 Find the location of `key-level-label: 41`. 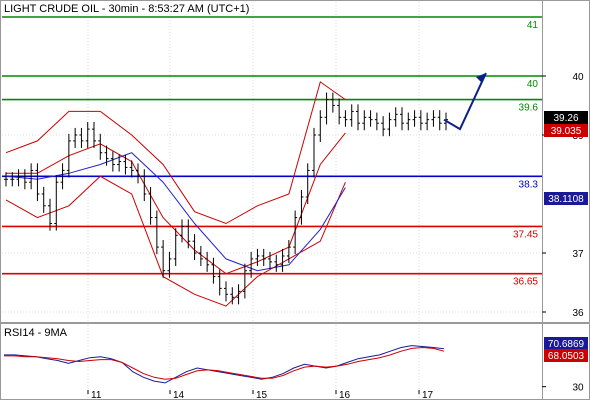

key-level-label: 41 is located at coordinates (533, 25).